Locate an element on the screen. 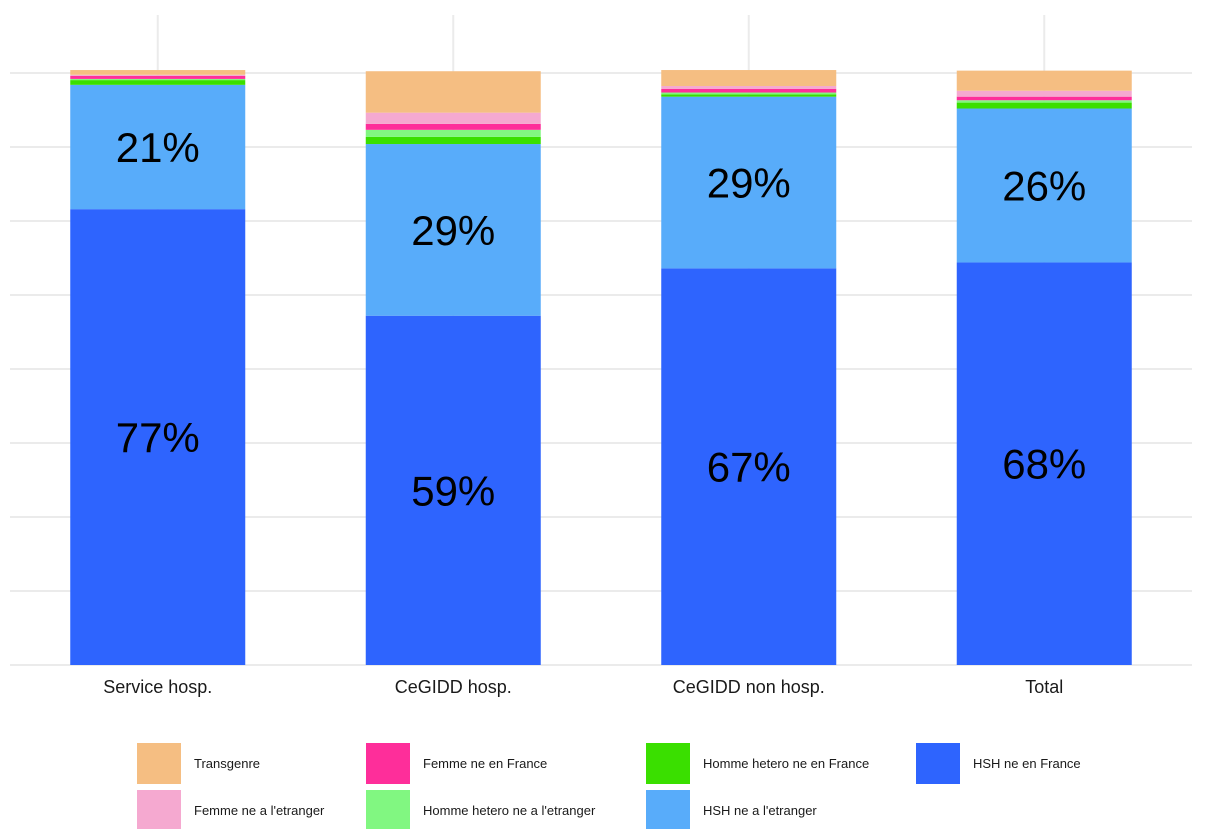 The width and height of the screenshot is (1206, 829). data-label: 26% is located at coordinates (1044, 185).